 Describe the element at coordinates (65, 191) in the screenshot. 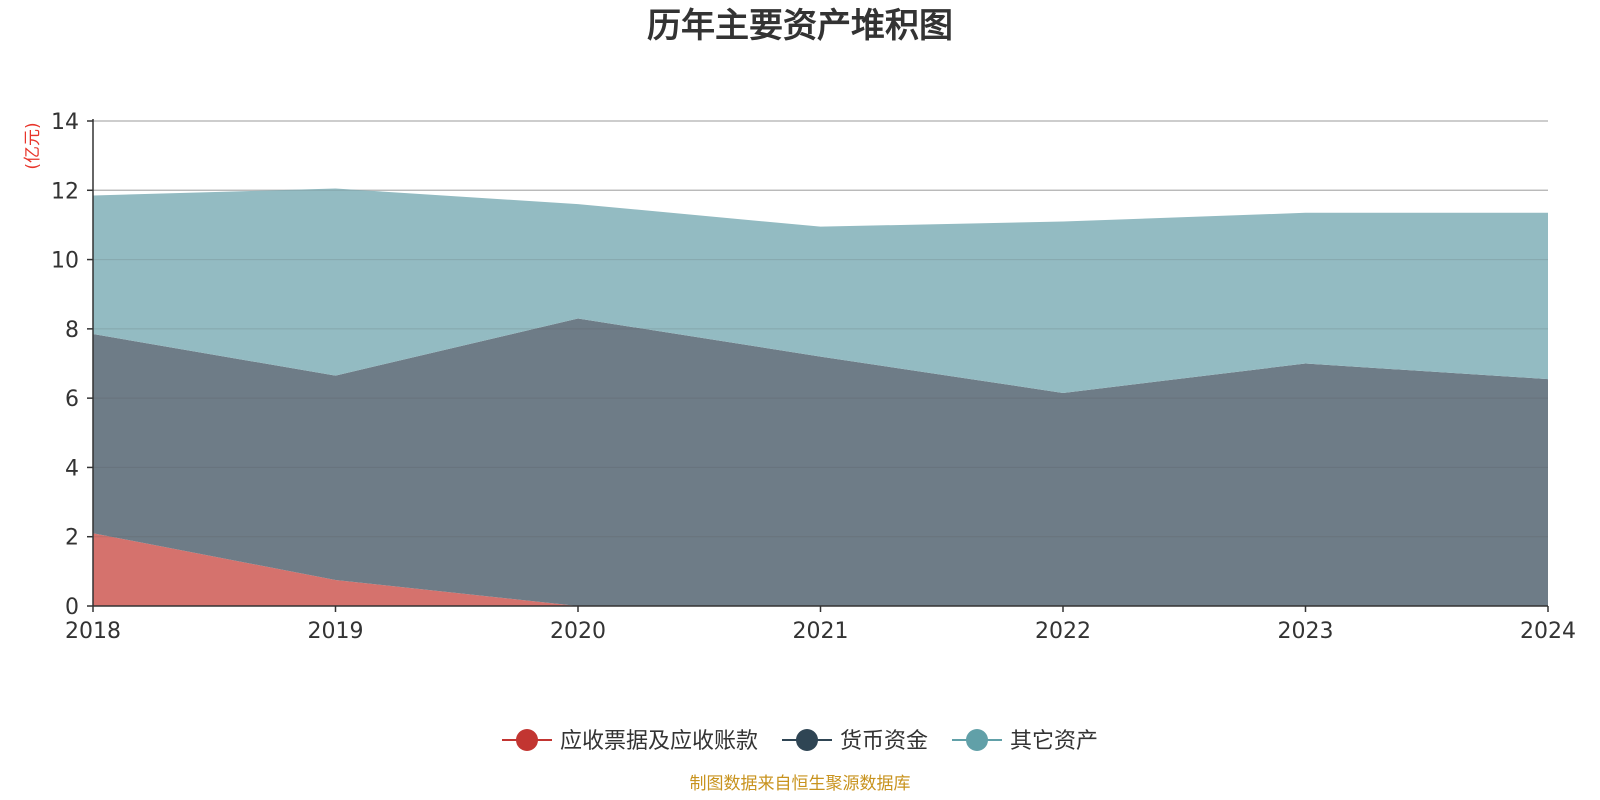

I see `y-tick-label: 12` at that location.